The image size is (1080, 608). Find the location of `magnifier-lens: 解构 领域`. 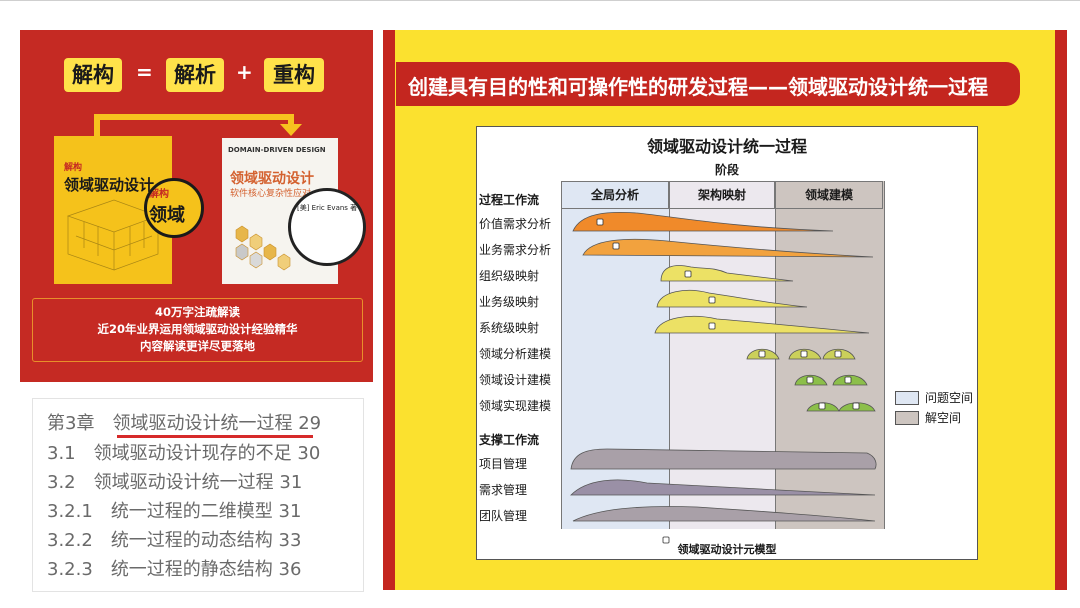

magnifier-lens: 解构 领域 is located at coordinates (174, 208).